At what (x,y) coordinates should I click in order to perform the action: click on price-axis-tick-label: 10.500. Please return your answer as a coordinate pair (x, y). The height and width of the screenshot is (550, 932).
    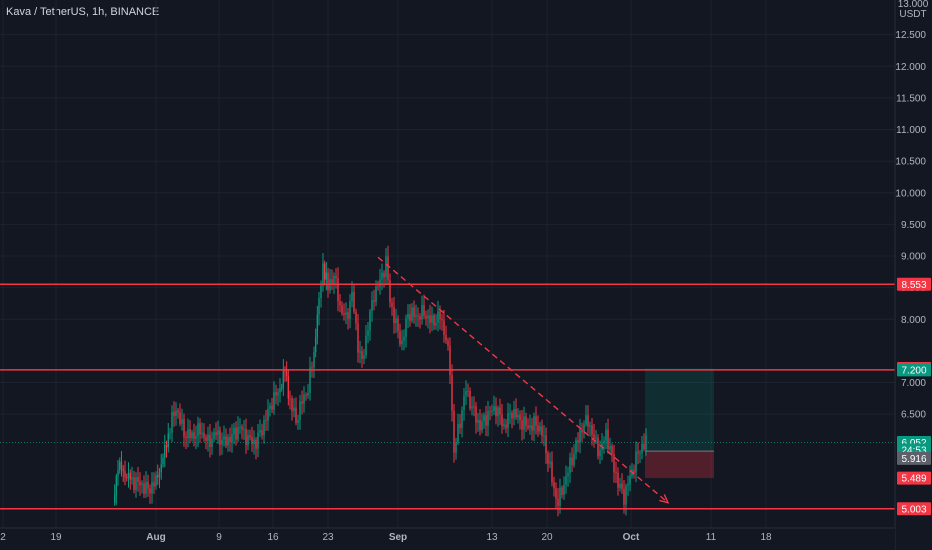
    Looking at the image, I should click on (910, 162).